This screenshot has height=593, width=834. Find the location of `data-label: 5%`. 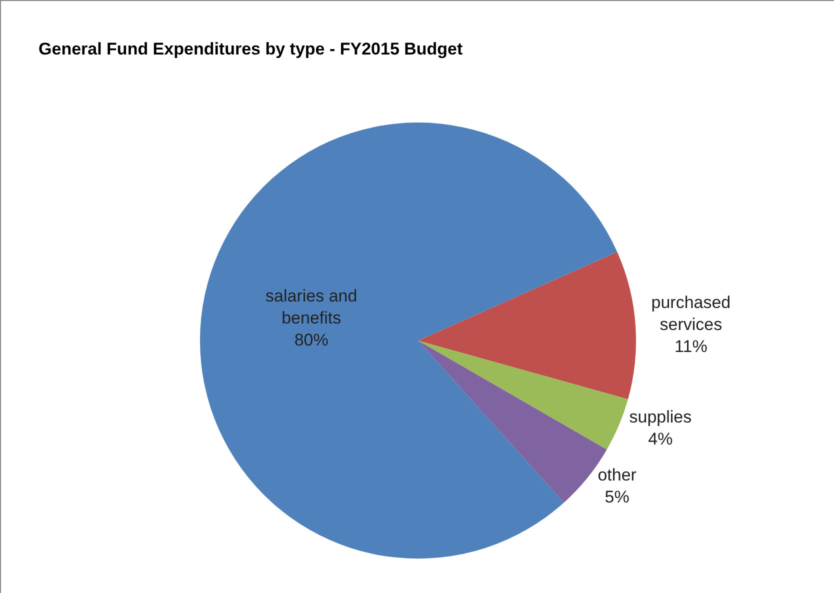

data-label: 5% is located at coordinates (617, 496).